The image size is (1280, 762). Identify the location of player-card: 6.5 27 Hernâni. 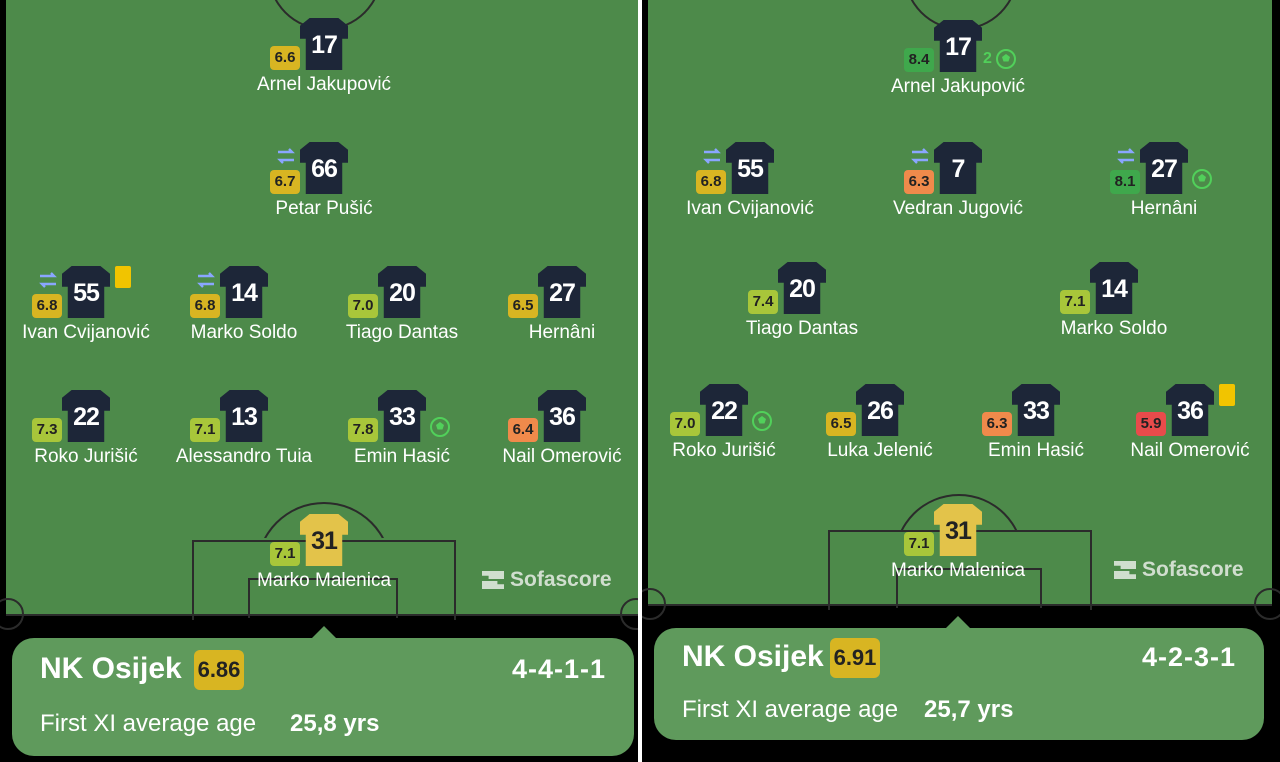
(557, 306).